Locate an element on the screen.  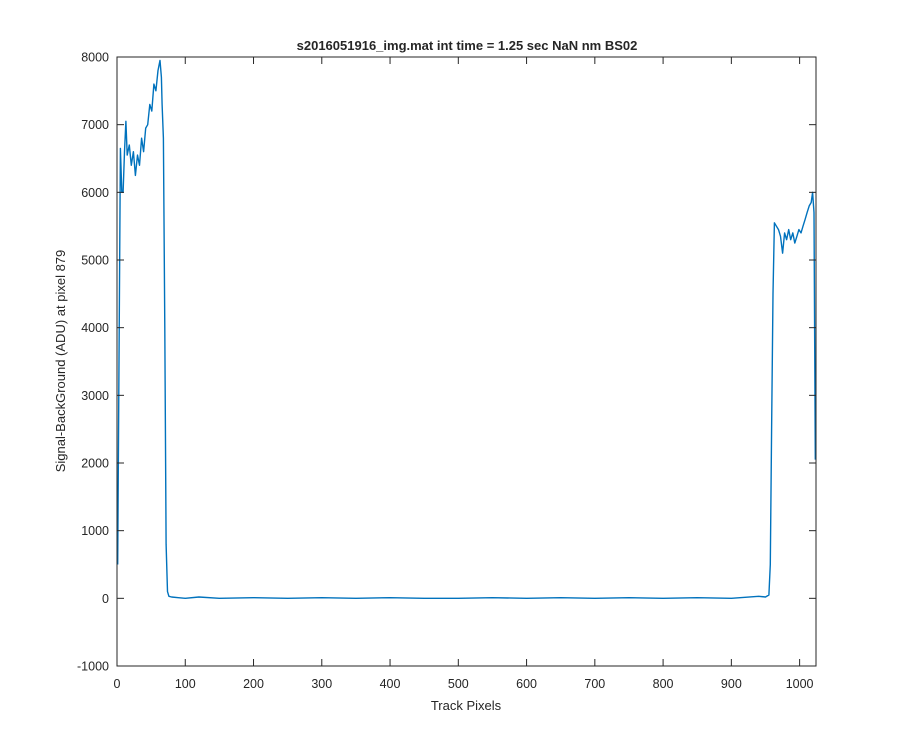
x-tick-label: 1000 is located at coordinates (800, 684).